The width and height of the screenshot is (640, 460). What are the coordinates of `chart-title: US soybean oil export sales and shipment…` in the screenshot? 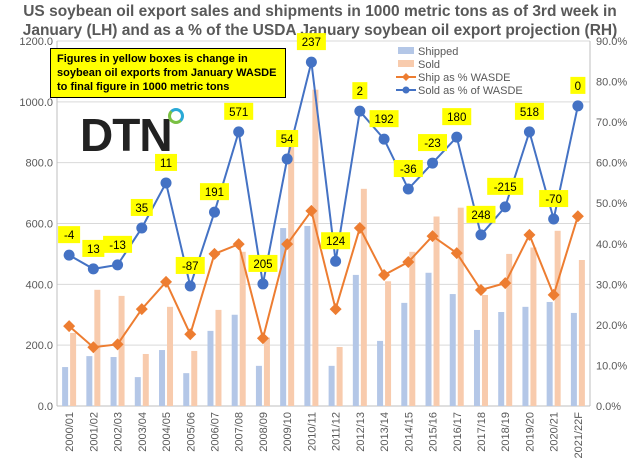 It's located at (320, 21).